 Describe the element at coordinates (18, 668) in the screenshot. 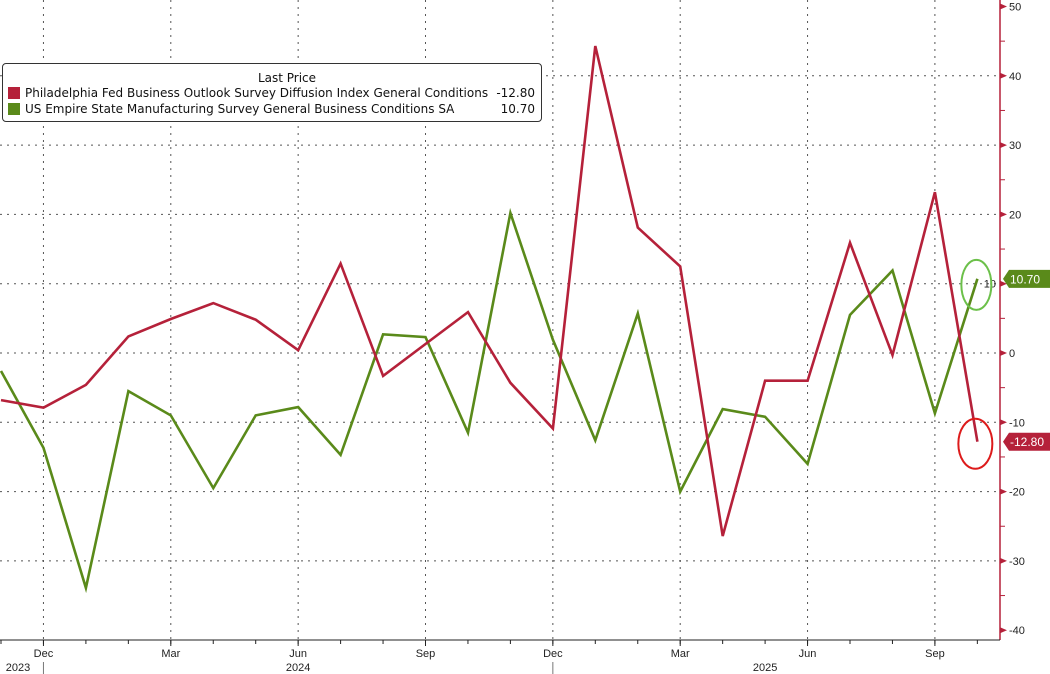

I see `x-year-label: 2023` at that location.